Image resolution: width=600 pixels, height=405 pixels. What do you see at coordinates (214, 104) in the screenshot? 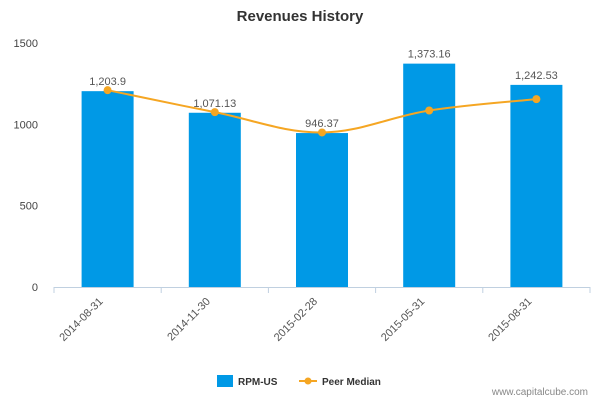
I see `bar-data-label: 1,071.13` at bounding box center [214, 104].